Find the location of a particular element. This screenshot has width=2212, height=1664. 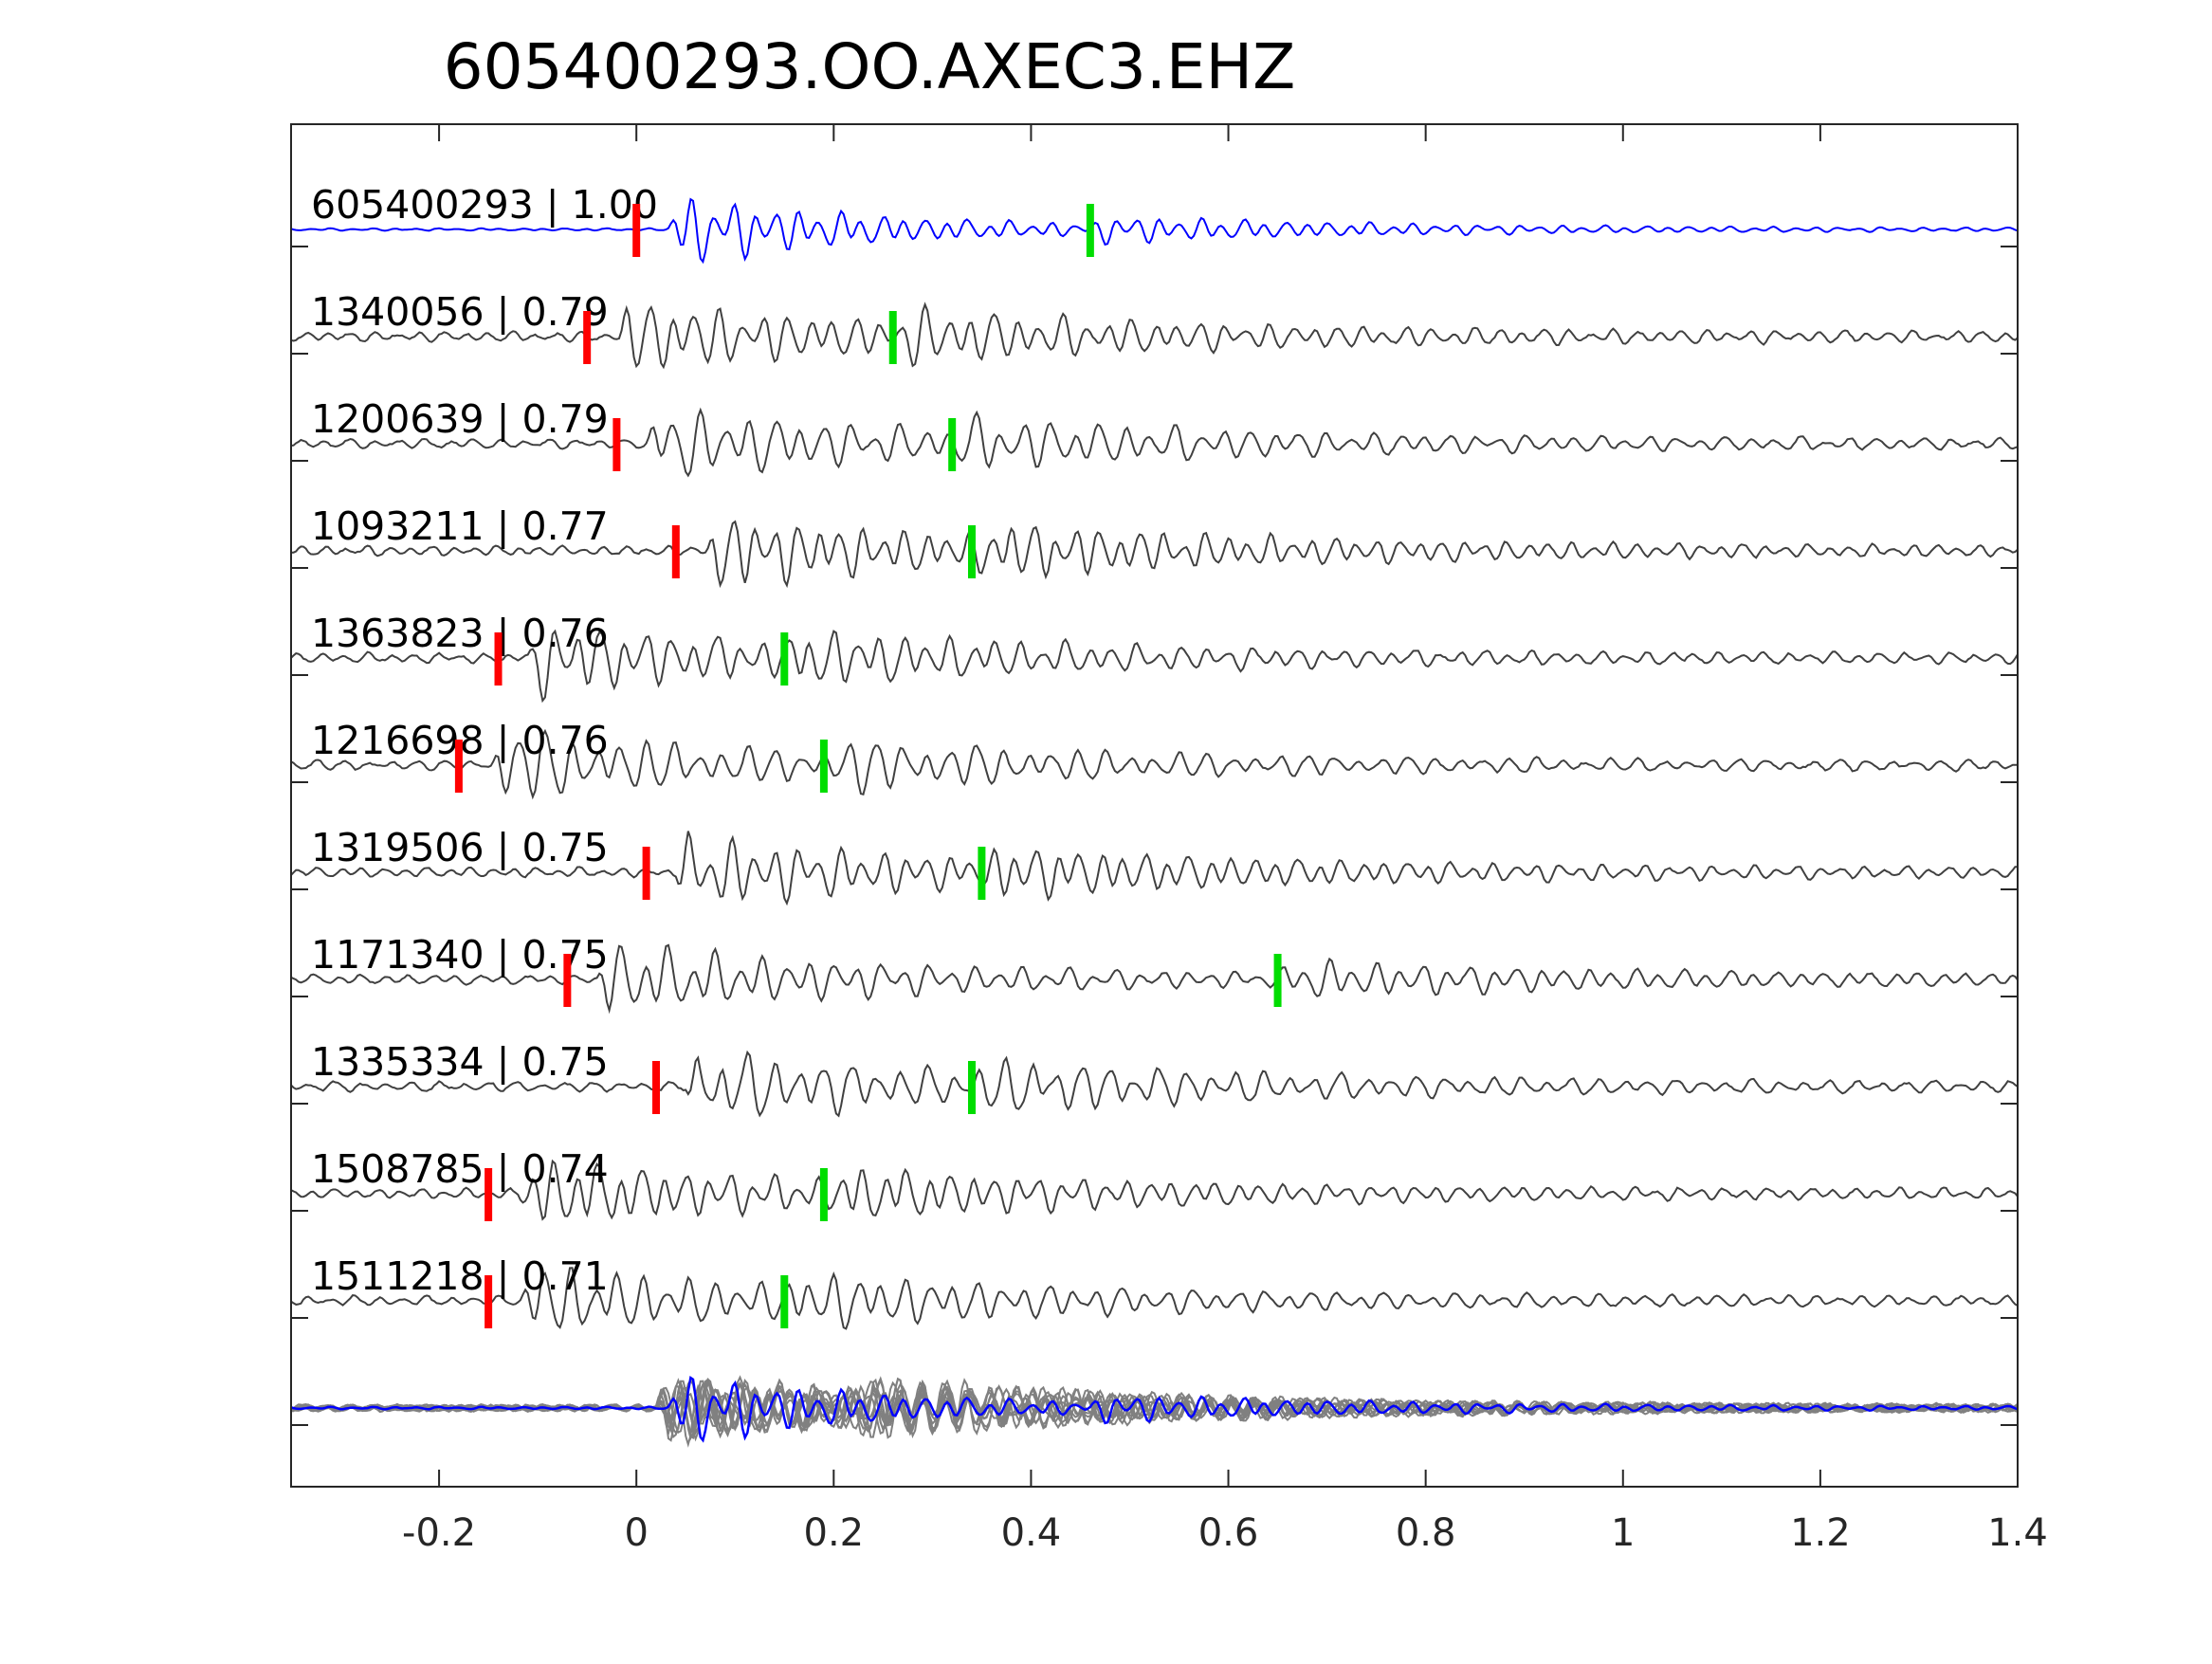

trace-label-1319506: 1319506 | 0.75 is located at coordinates (460, 847).